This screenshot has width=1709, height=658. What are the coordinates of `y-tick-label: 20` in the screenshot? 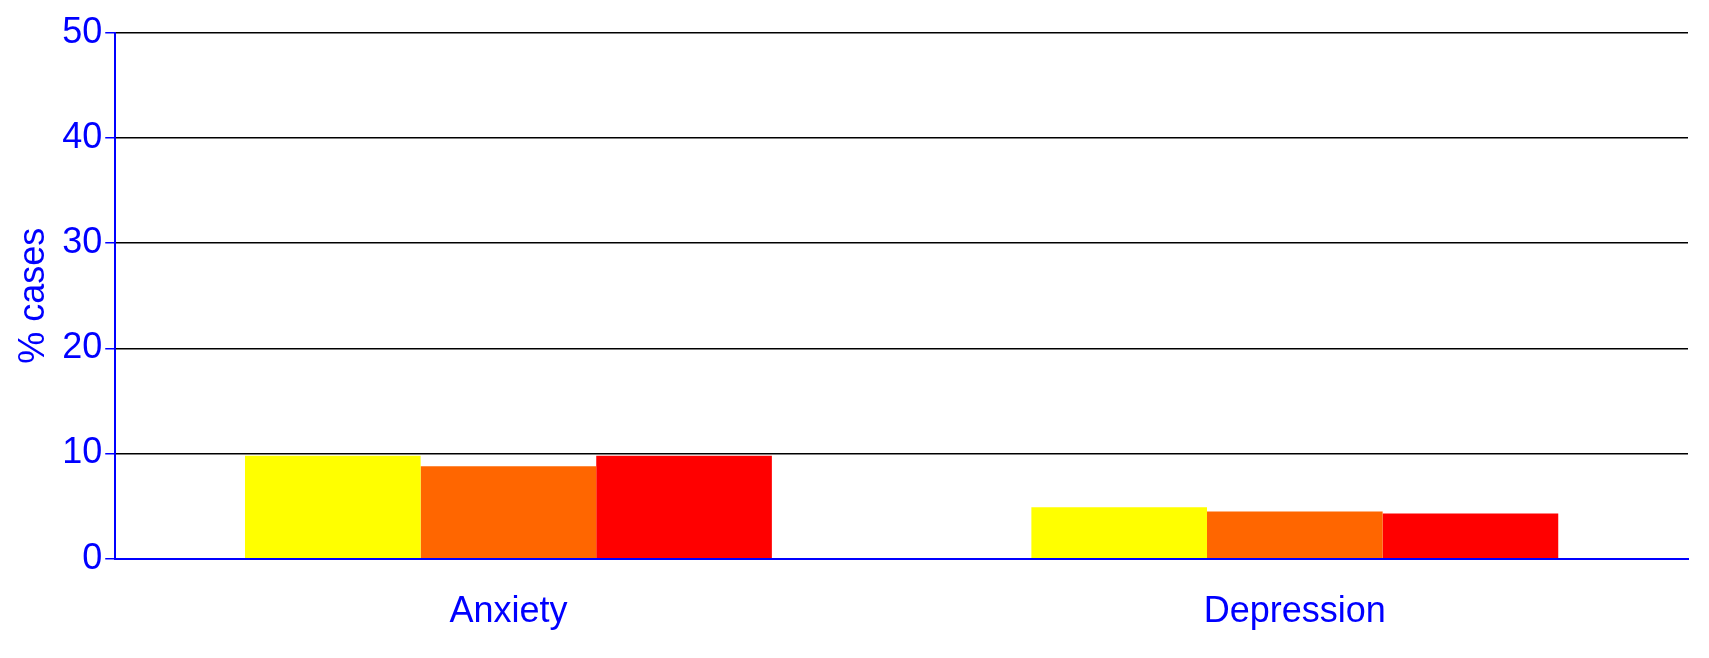 It's located at (82, 346).